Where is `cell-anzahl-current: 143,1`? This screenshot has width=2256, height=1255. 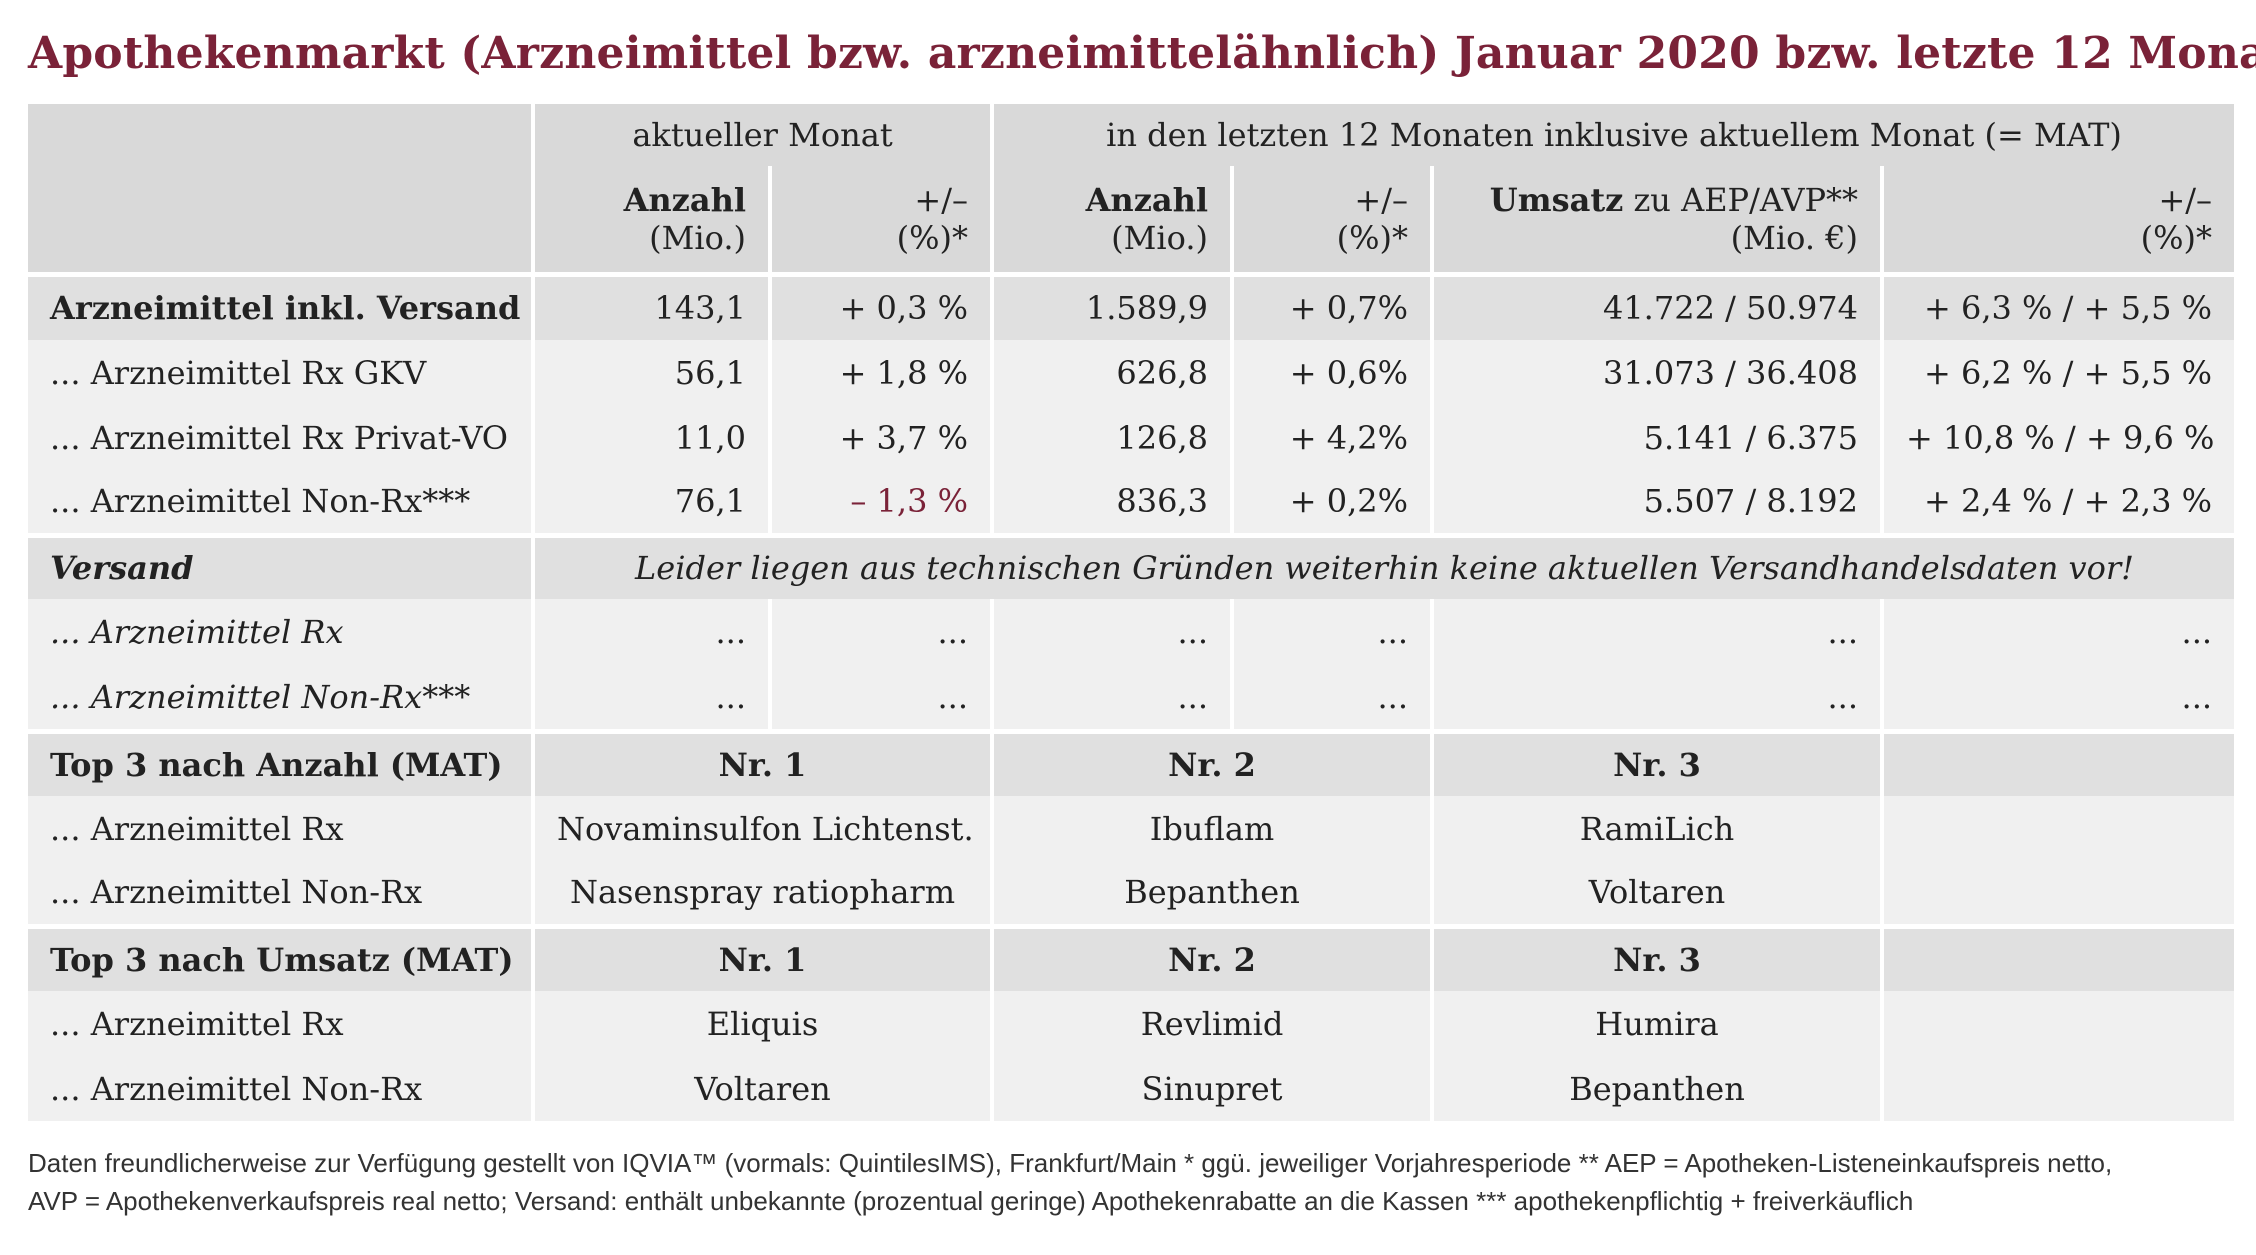
cell-anzahl-current: 143,1 is located at coordinates (652, 305).